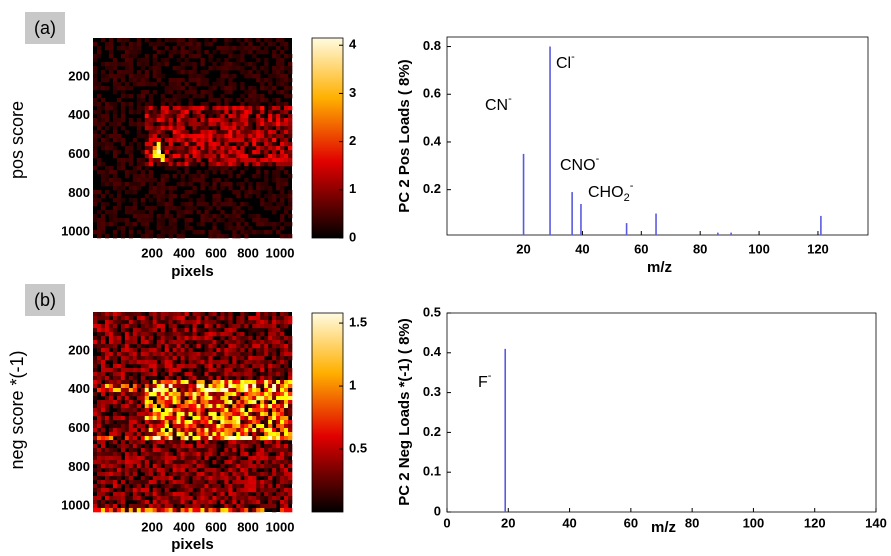  What do you see at coordinates (627, 198) in the screenshot?
I see `annotation-sub: 2` at bounding box center [627, 198].